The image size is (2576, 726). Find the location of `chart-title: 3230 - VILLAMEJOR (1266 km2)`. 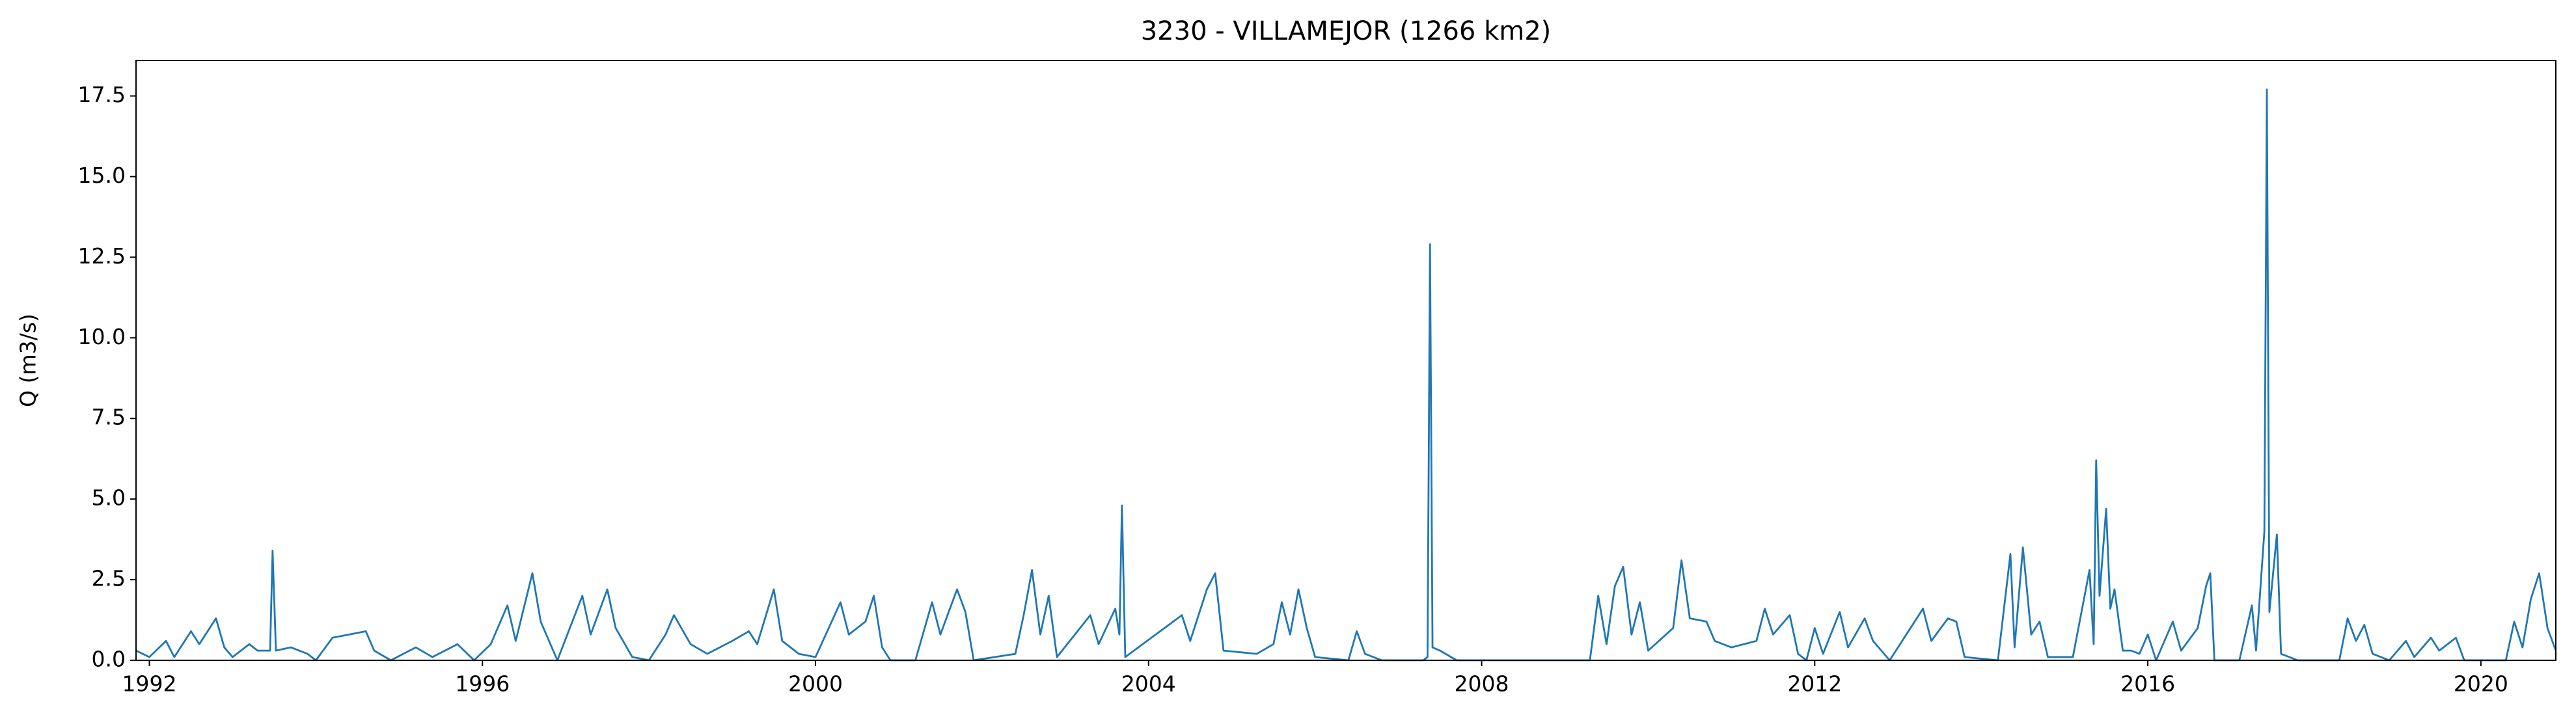

chart-title: 3230 - VILLAMEJOR (1266 km2) is located at coordinates (1347, 31).